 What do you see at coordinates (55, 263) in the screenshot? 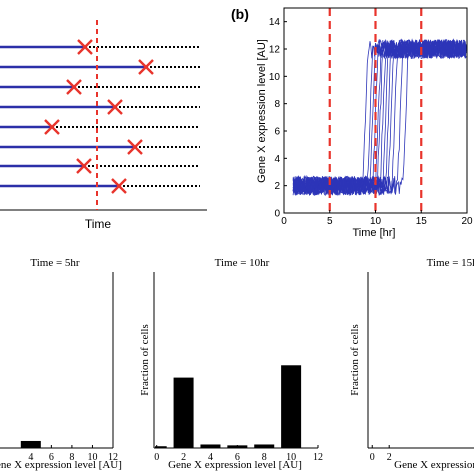
I see `histogram-title: Time = 5hr` at bounding box center [55, 263].